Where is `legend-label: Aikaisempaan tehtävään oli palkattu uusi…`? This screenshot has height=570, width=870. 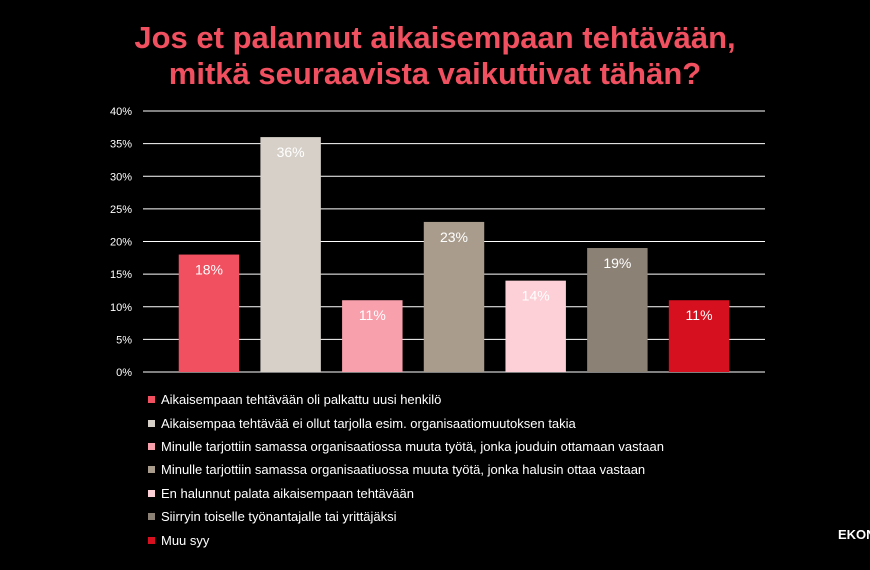
legend-label: Aikaisempaan tehtävään oli palkattu uusi… is located at coordinates (301, 400).